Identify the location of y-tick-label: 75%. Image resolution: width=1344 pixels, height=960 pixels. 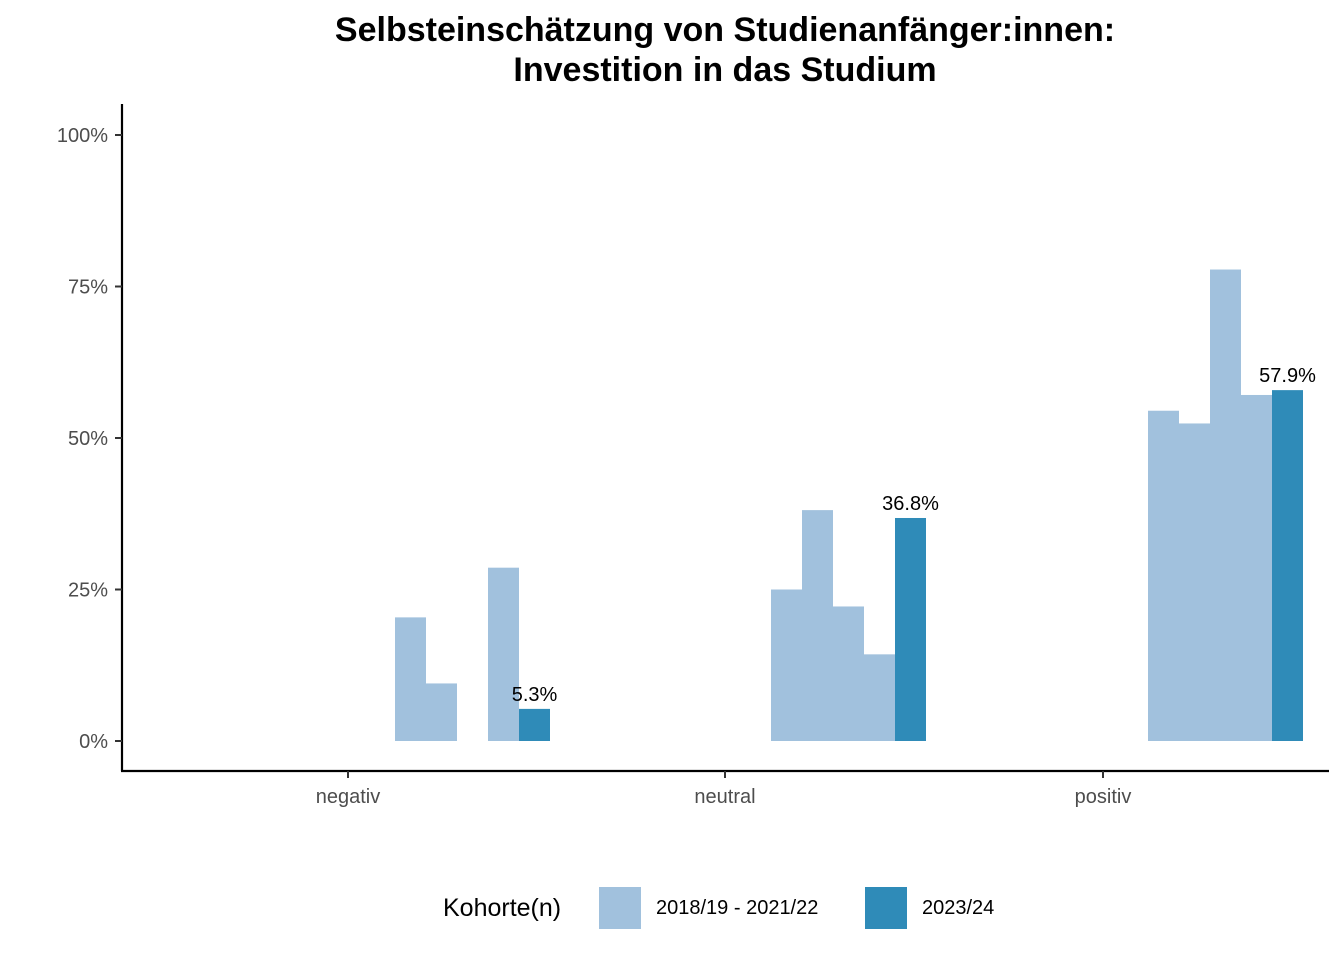
(88, 288).